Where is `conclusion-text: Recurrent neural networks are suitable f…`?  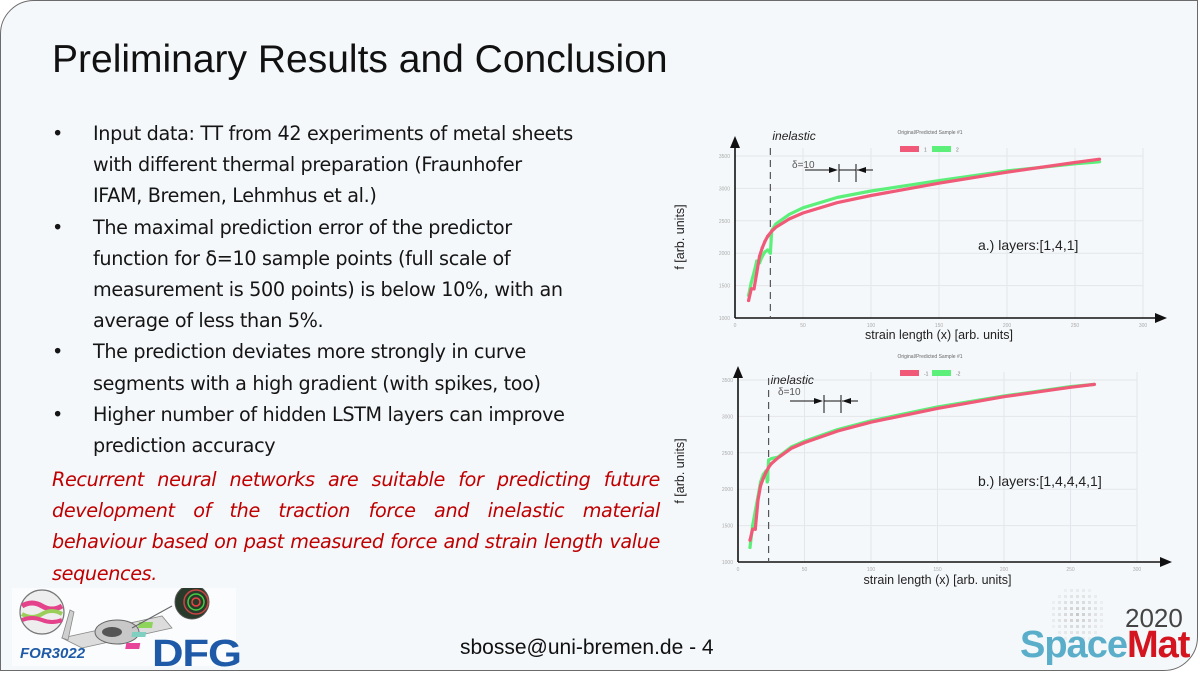 conclusion-text: Recurrent neural networks are suitable f… is located at coordinates (356, 526).